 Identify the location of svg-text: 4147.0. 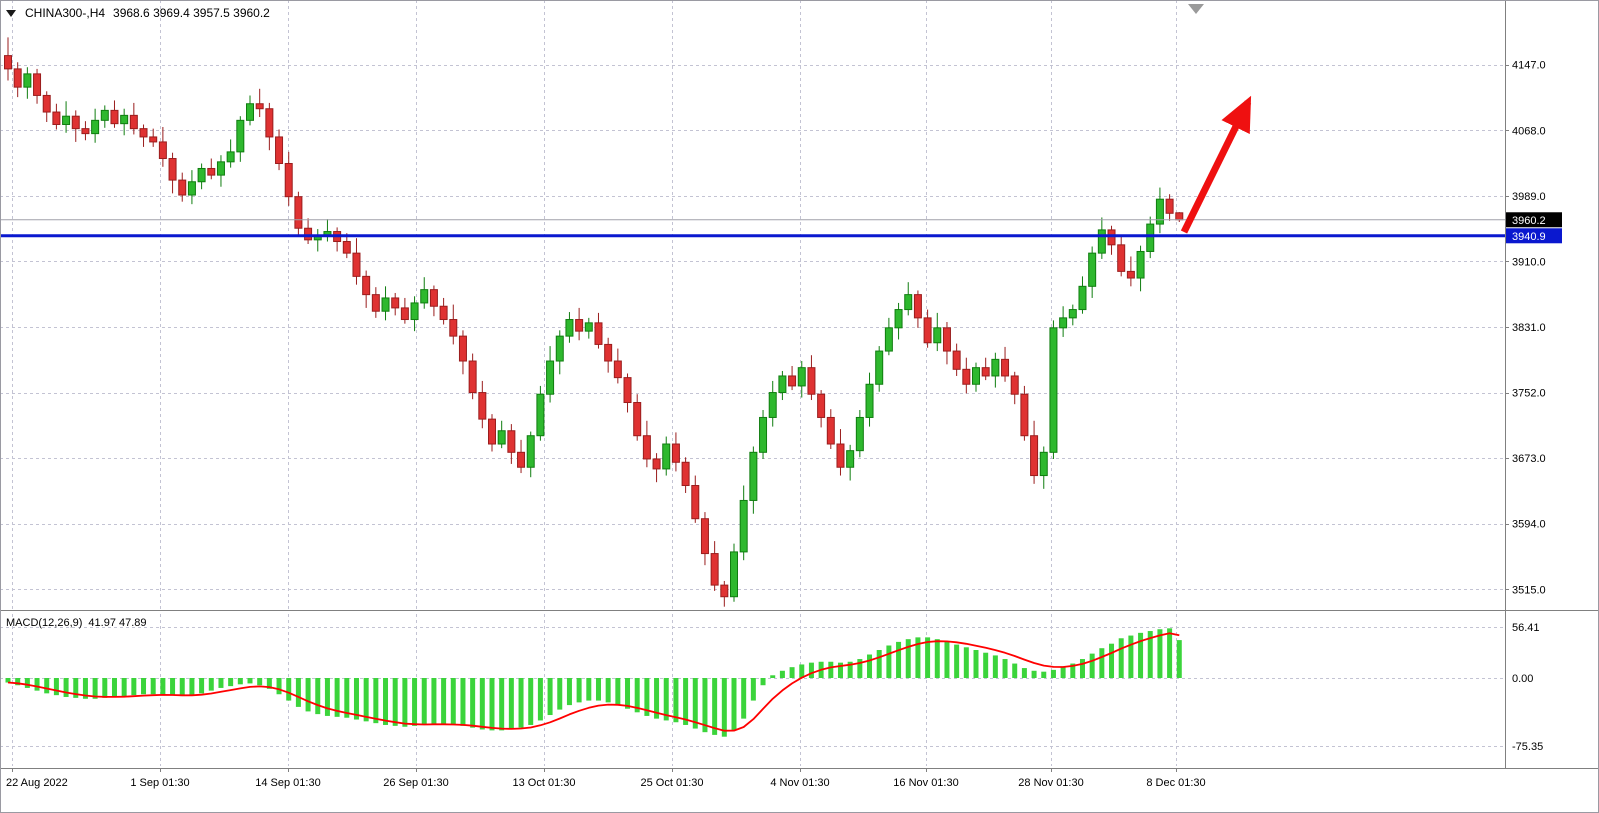
(1529, 66).